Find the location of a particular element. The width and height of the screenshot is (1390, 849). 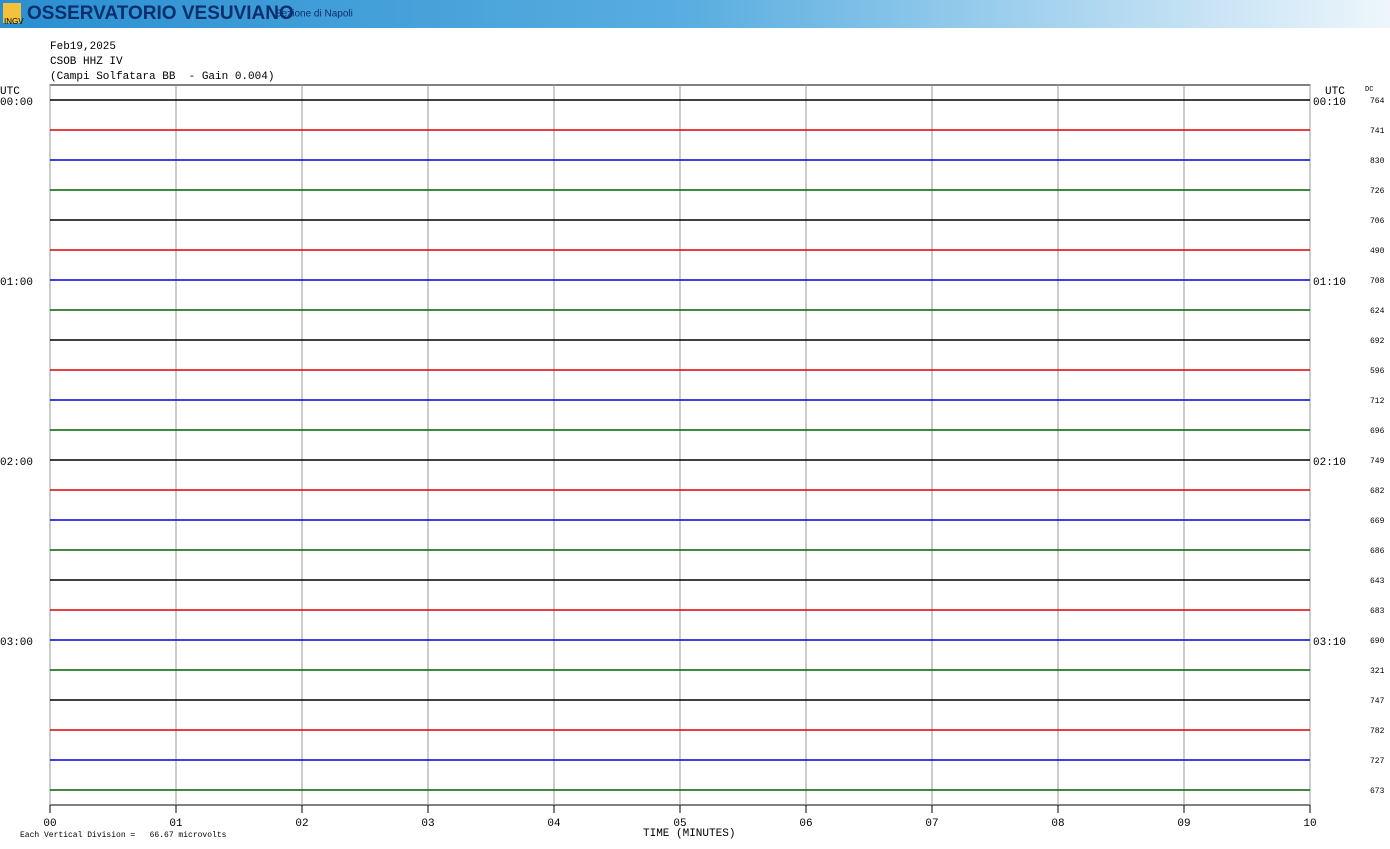

left-time-label: 01:00 is located at coordinates (16, 283).